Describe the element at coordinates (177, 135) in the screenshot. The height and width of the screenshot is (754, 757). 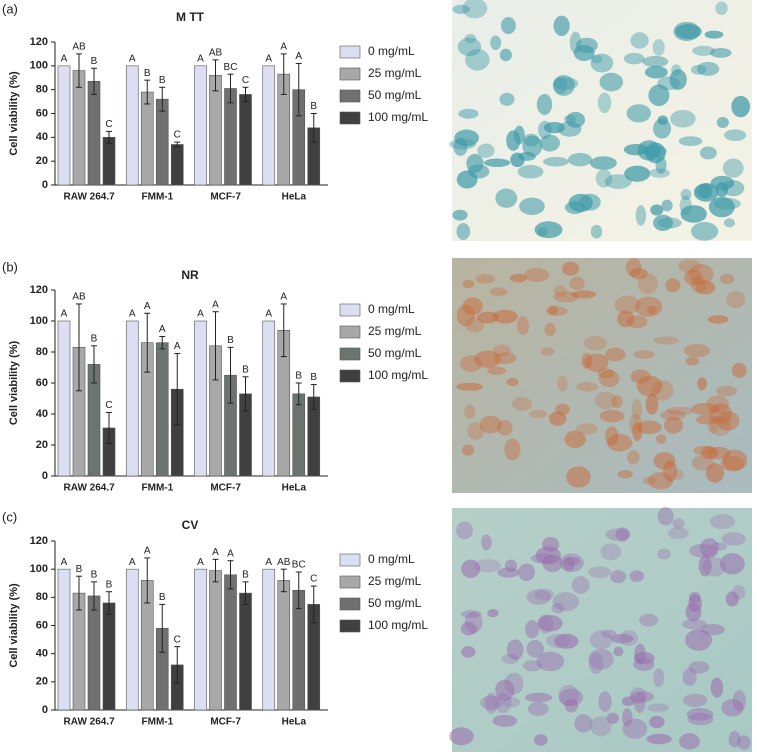
I see `significance-letter: C` at that location.